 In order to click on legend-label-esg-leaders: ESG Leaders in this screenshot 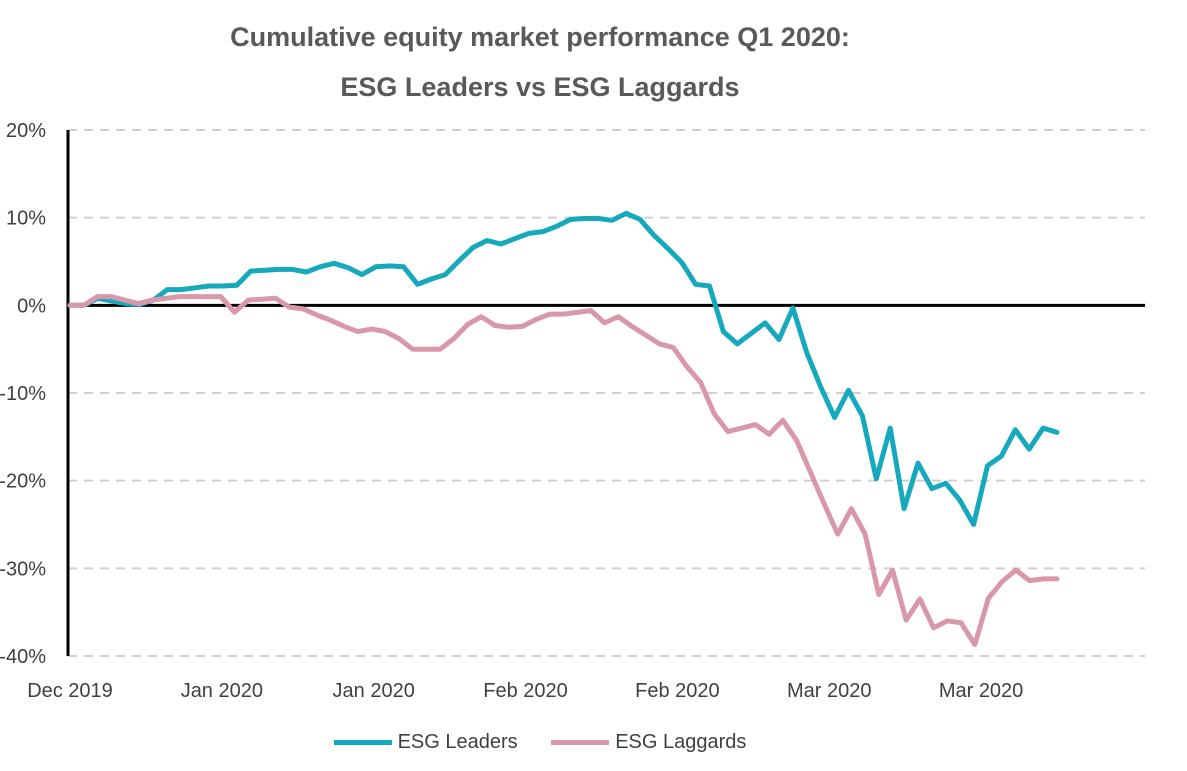, I will do `click(457, 742)`.